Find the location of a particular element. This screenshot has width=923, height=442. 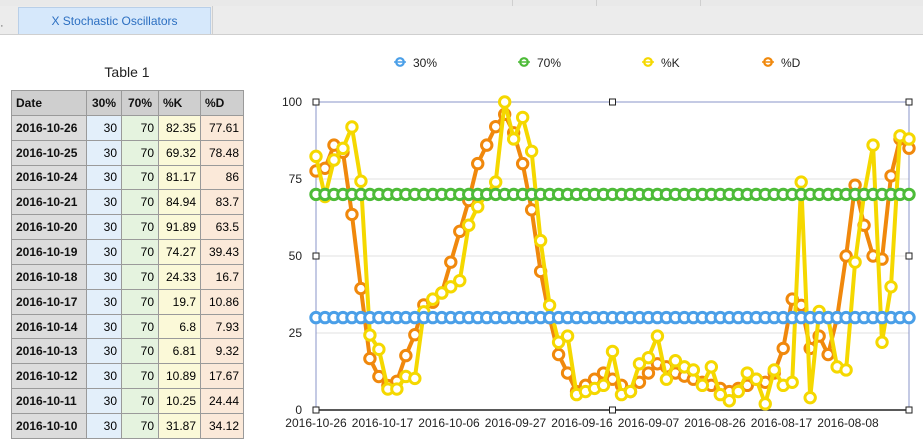

table-row: 2016-10-24 30 70 81.17 86 is located at coordinates (127, 177).